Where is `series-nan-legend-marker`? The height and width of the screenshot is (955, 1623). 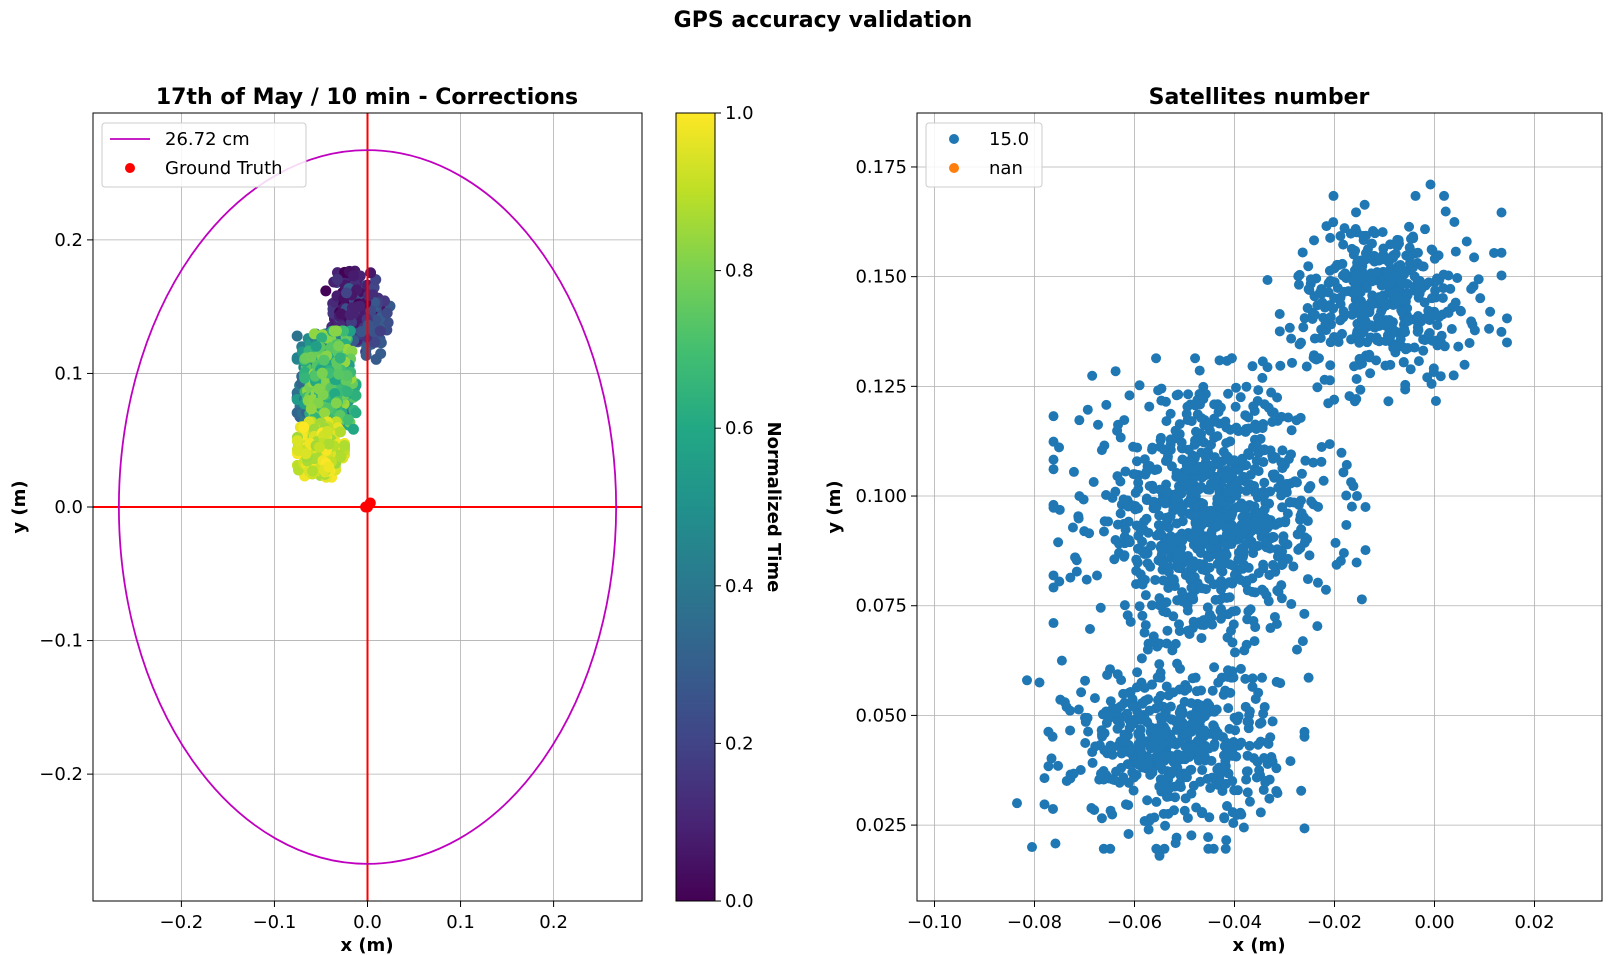
series-nan-legend-marker is located at coordinates (954, 168).